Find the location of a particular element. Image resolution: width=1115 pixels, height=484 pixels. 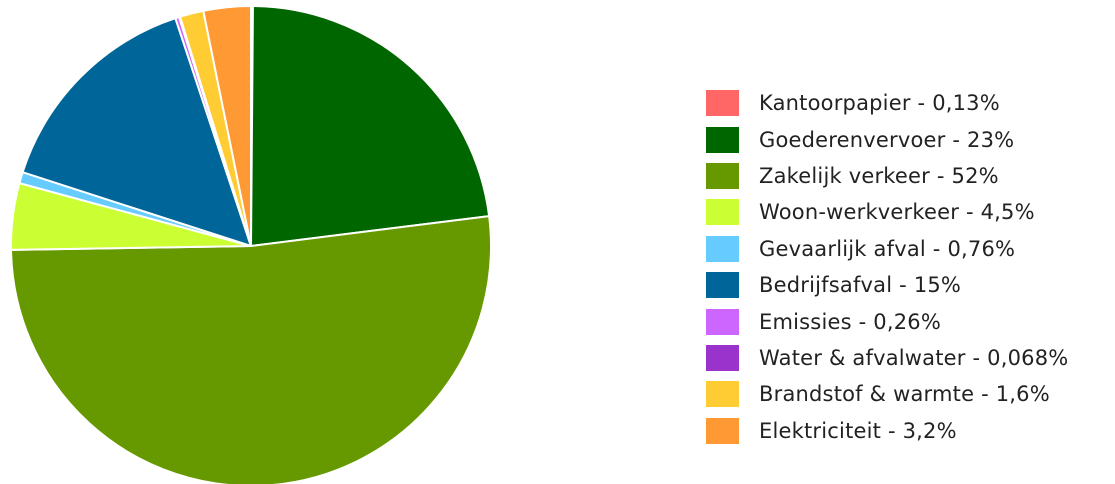

legend-item-6: Emissies - 0,26% is located at coordinates (887, 321).